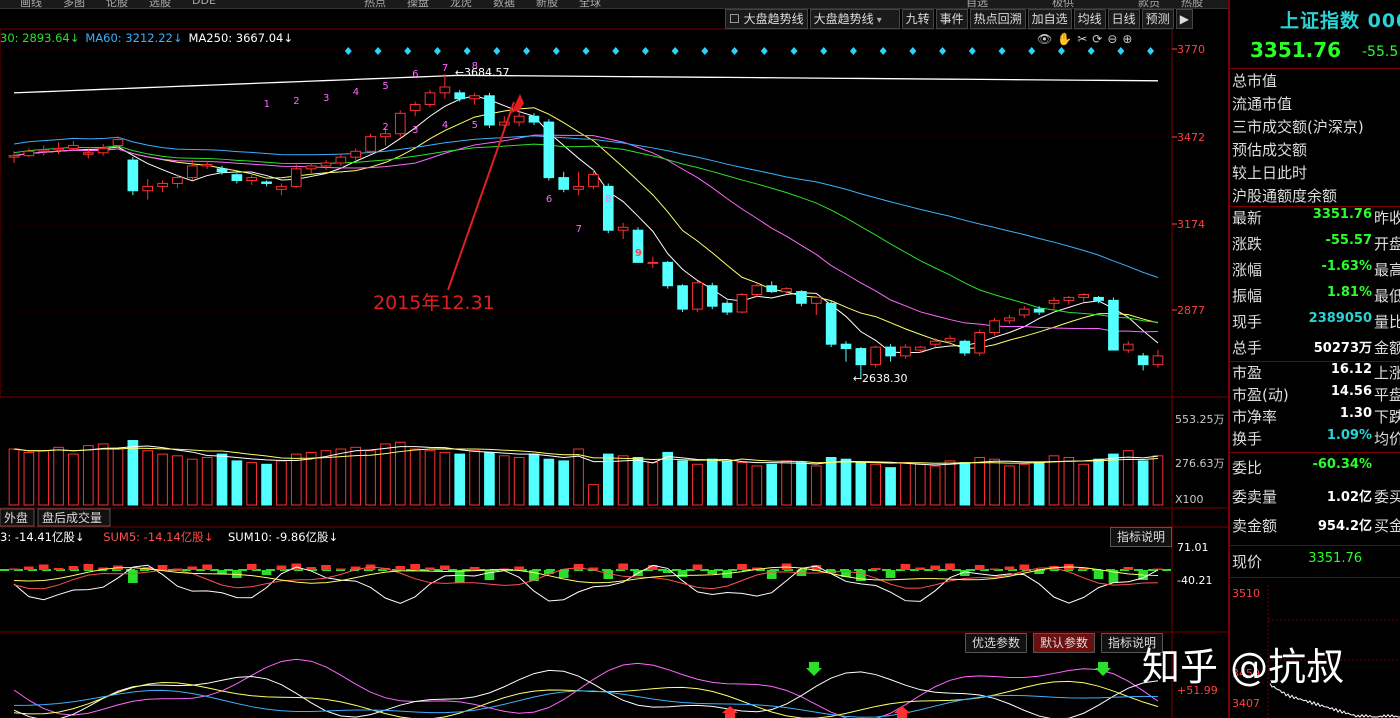  What do you see at coordinates (375, 4) in the screenshot?
I see `top-menu-item: 热点` at bounding box center [375, 4].